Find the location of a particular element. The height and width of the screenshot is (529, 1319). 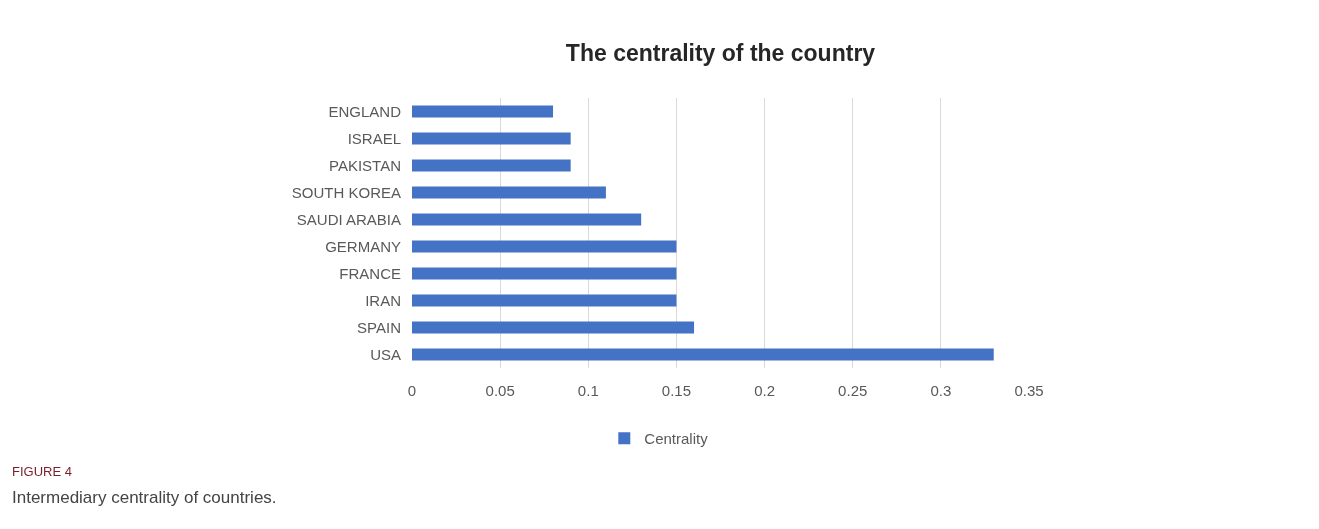

y-tick-label: USA is located at coordinates (385, 354).